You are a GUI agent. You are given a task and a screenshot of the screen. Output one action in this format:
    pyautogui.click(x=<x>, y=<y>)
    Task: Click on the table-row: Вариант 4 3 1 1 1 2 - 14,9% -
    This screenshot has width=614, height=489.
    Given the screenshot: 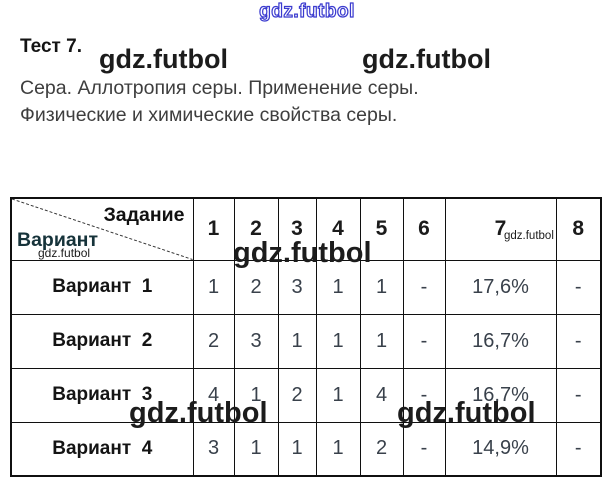 What is the action you would take?
    pyautogui.click(x=306, y=449)
    